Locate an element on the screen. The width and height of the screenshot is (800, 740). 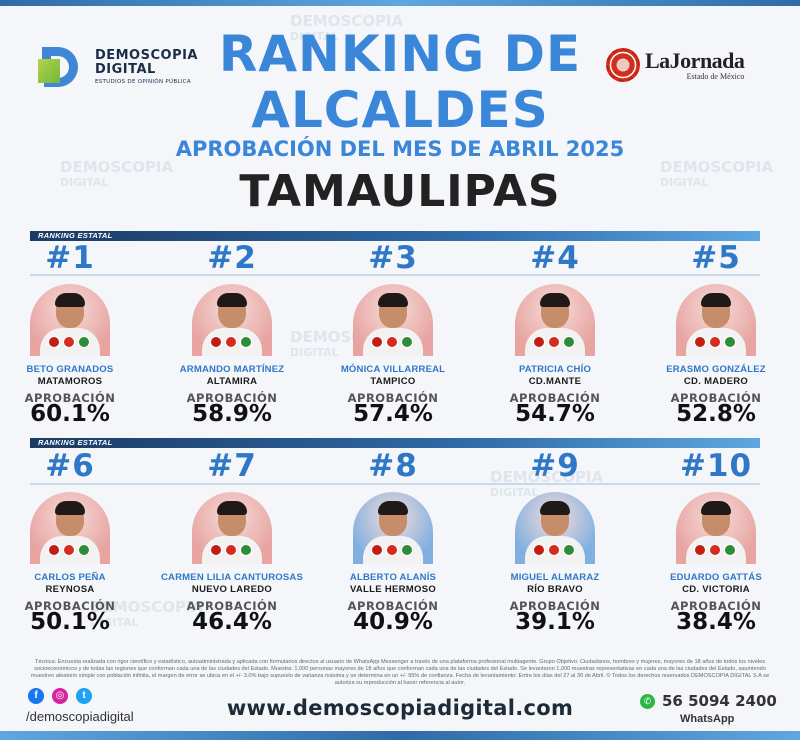
social-icons: f ◎ t is located at coordinates (60, 696).